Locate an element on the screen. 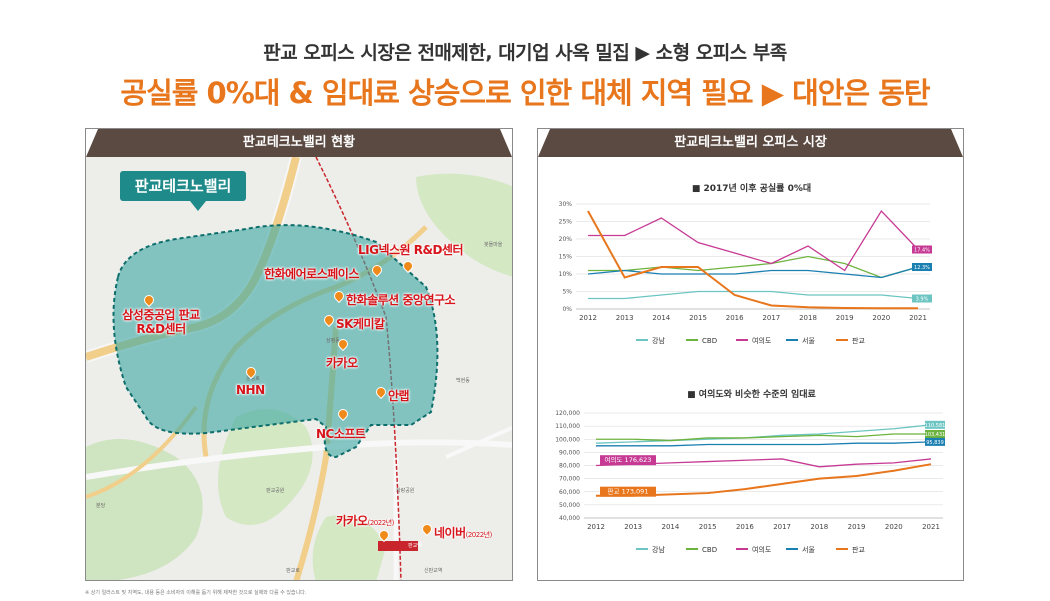 The height and width of the screenshot is (601, 1050). chart-title: ■ 2017년 이후 공실률 0%대 is located at coordinates (751, 189).